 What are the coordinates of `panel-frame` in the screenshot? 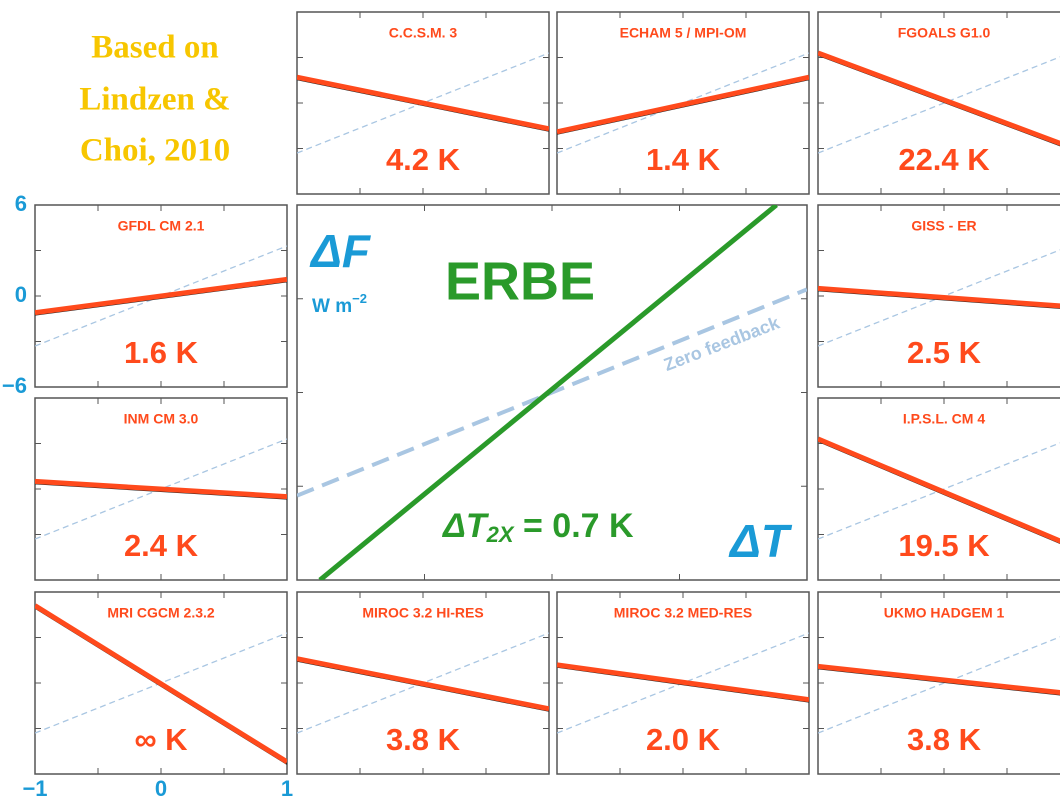 It's located at (938, 103).